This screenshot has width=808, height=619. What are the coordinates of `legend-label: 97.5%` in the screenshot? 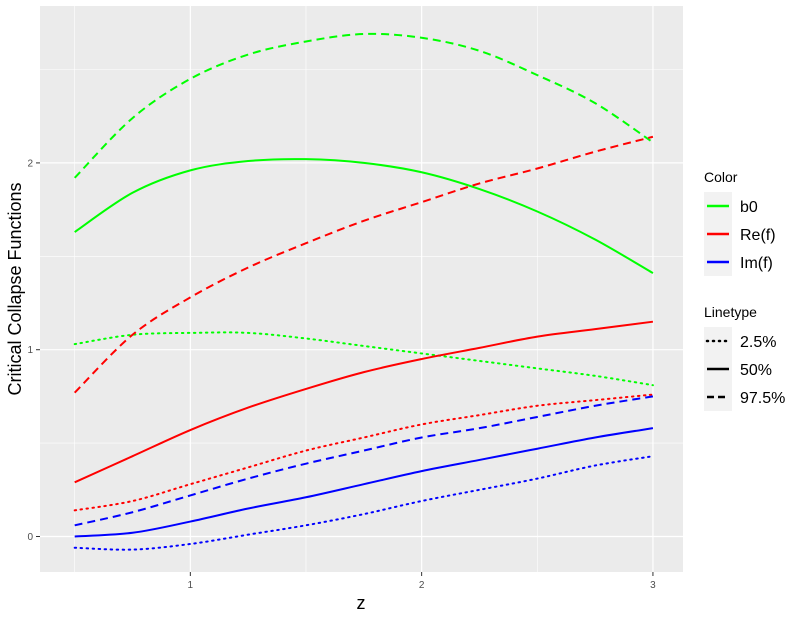 It's located at (762, 398).